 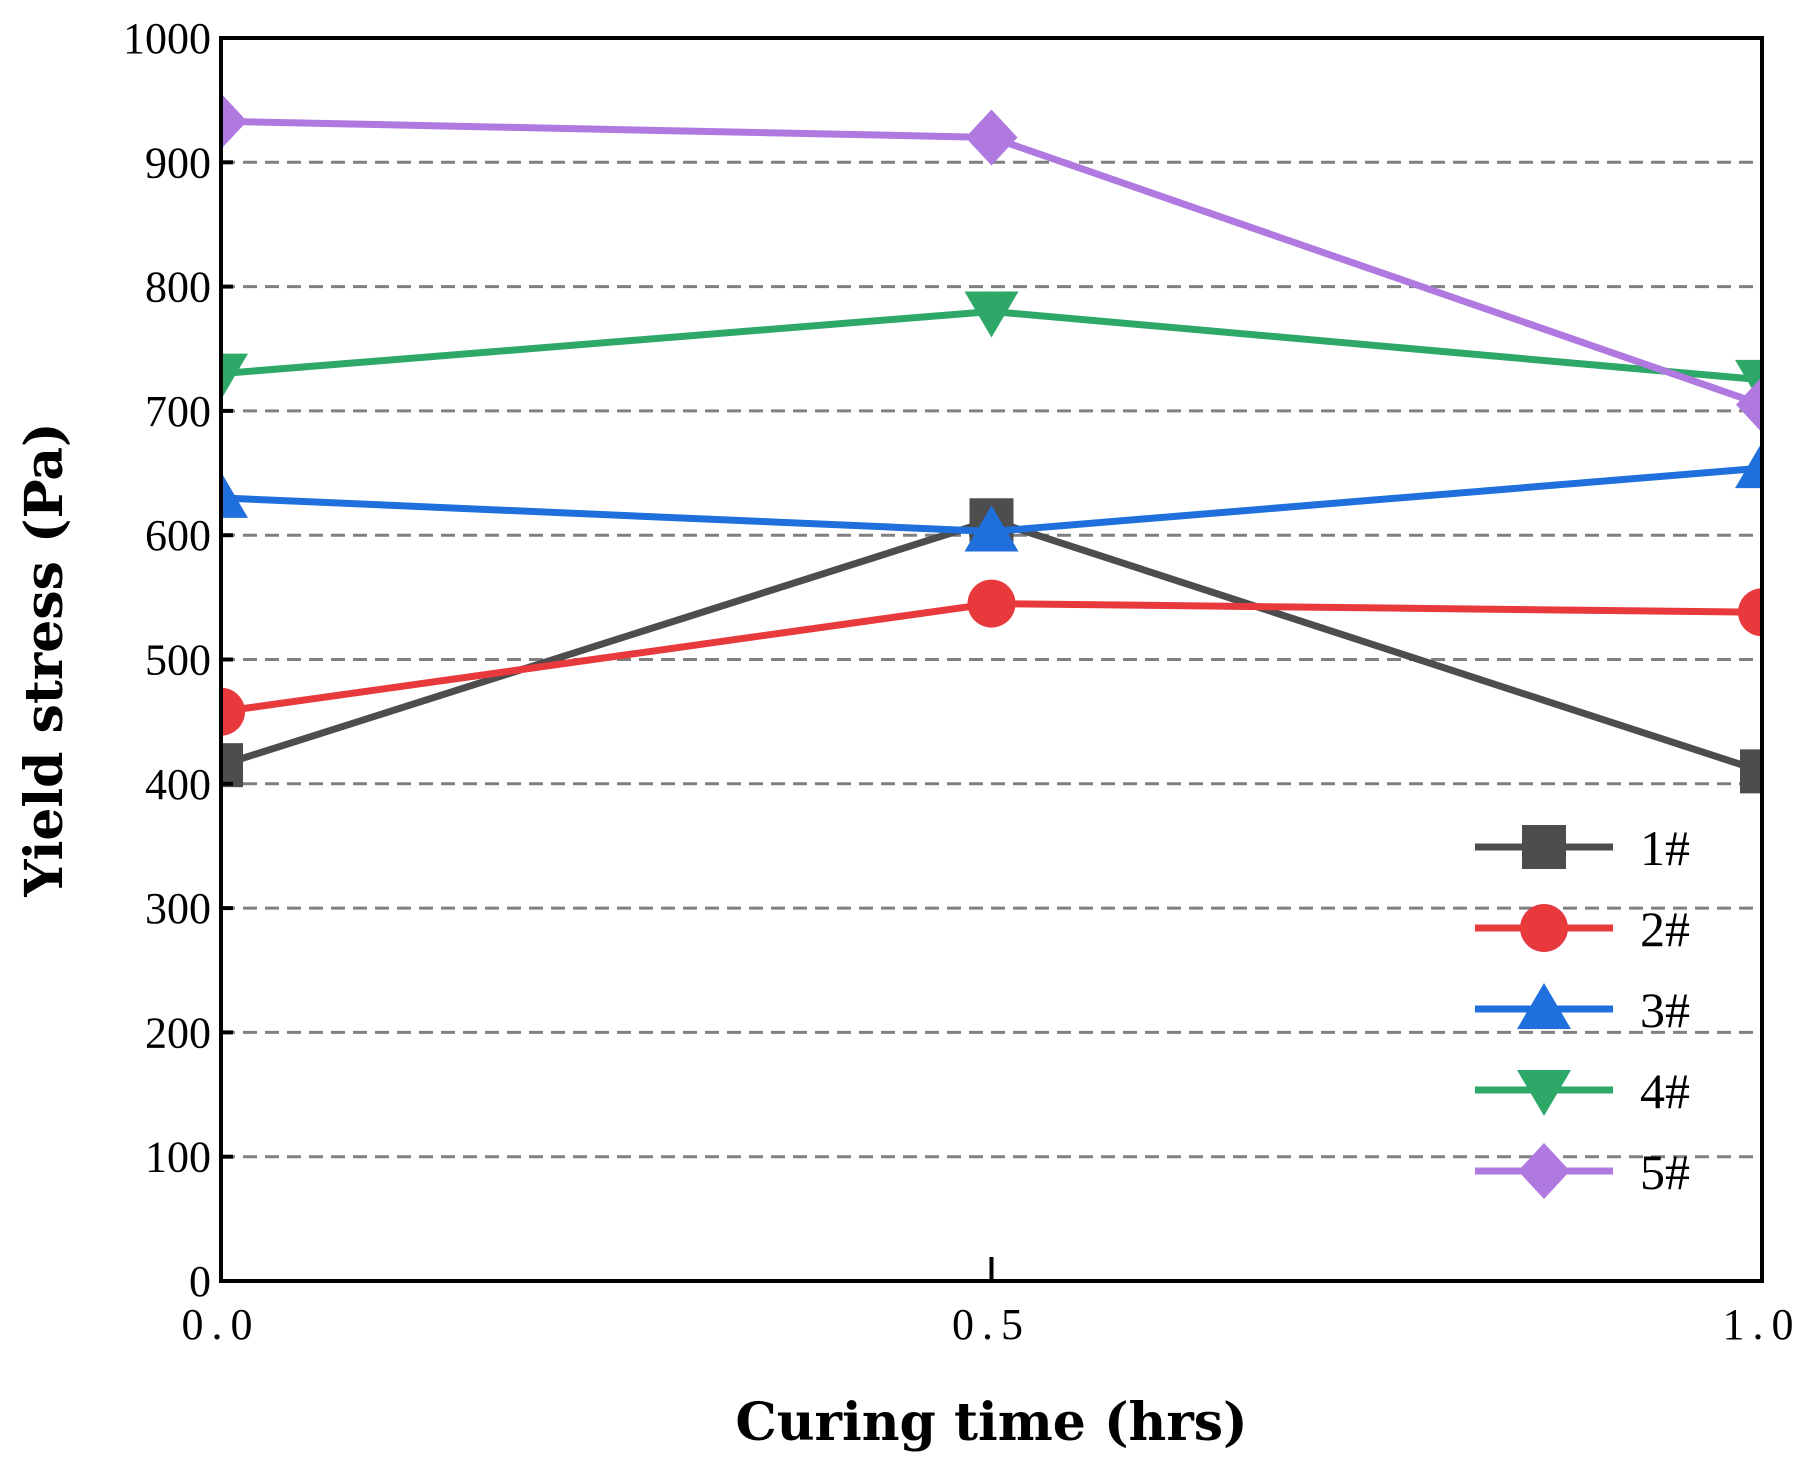 I want to click on legend: 1# 2# 3# 4# 5#, so click(x=1582, y=1010).